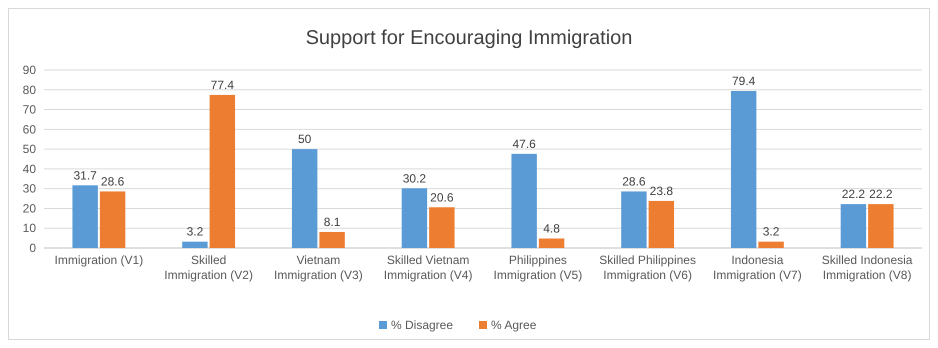 Image resolution: width=938 pixels, height=348 pixels. What do you see at coordinates (32, 248) in the screenshot?
I see `y-tick-label: 0` at bounding box center [32, 248].